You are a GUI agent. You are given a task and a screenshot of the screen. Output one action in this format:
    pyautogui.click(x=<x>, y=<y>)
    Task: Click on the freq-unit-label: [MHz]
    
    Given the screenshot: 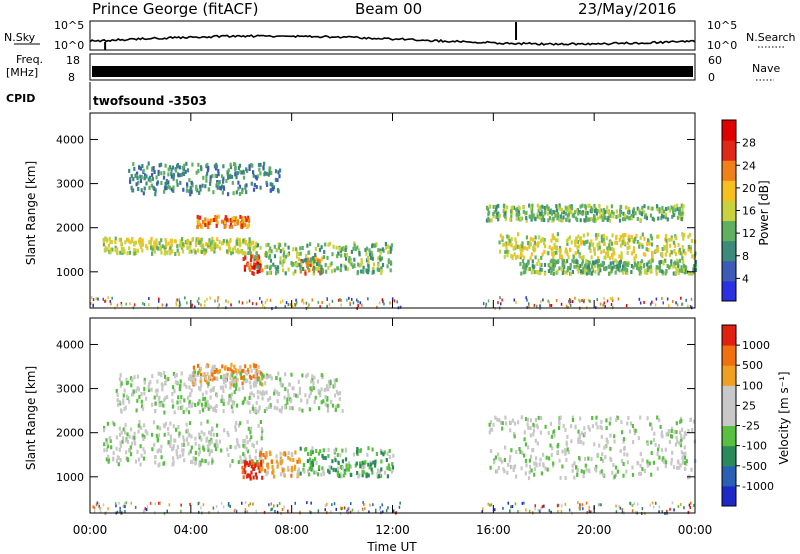 What is the action you would take?
    pyautogui.click(x=22, y=72)
    